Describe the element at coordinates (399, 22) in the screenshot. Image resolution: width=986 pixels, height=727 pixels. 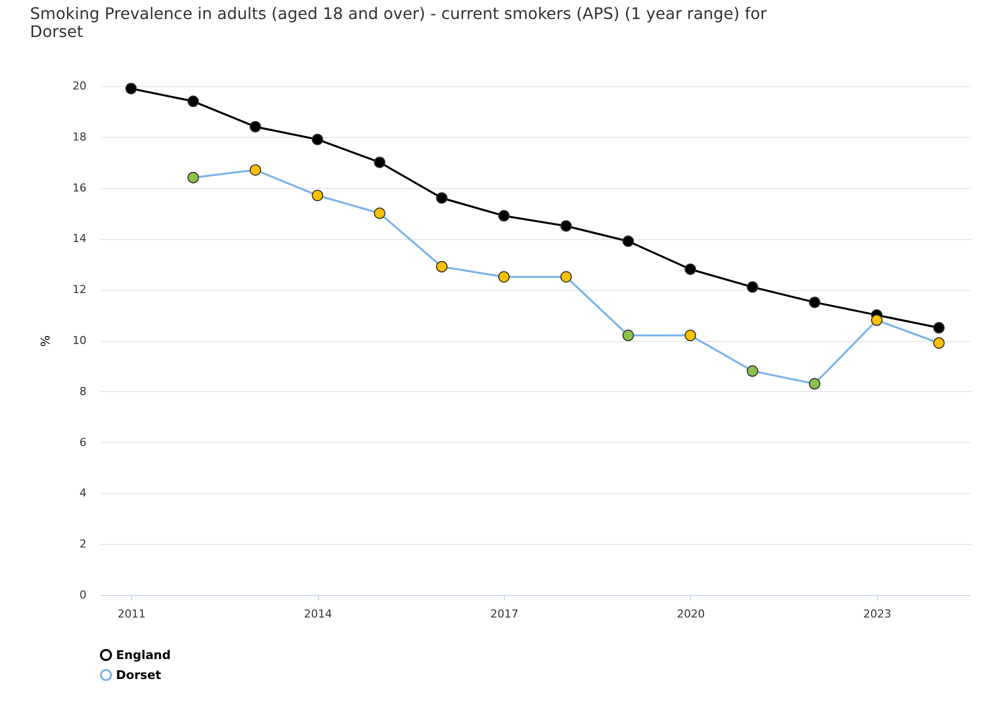
I see `chart-title: Smoking Prevalence in adults (aged 18 and over) - current smokers (APS) (1 year range) for Dorset` at that location.